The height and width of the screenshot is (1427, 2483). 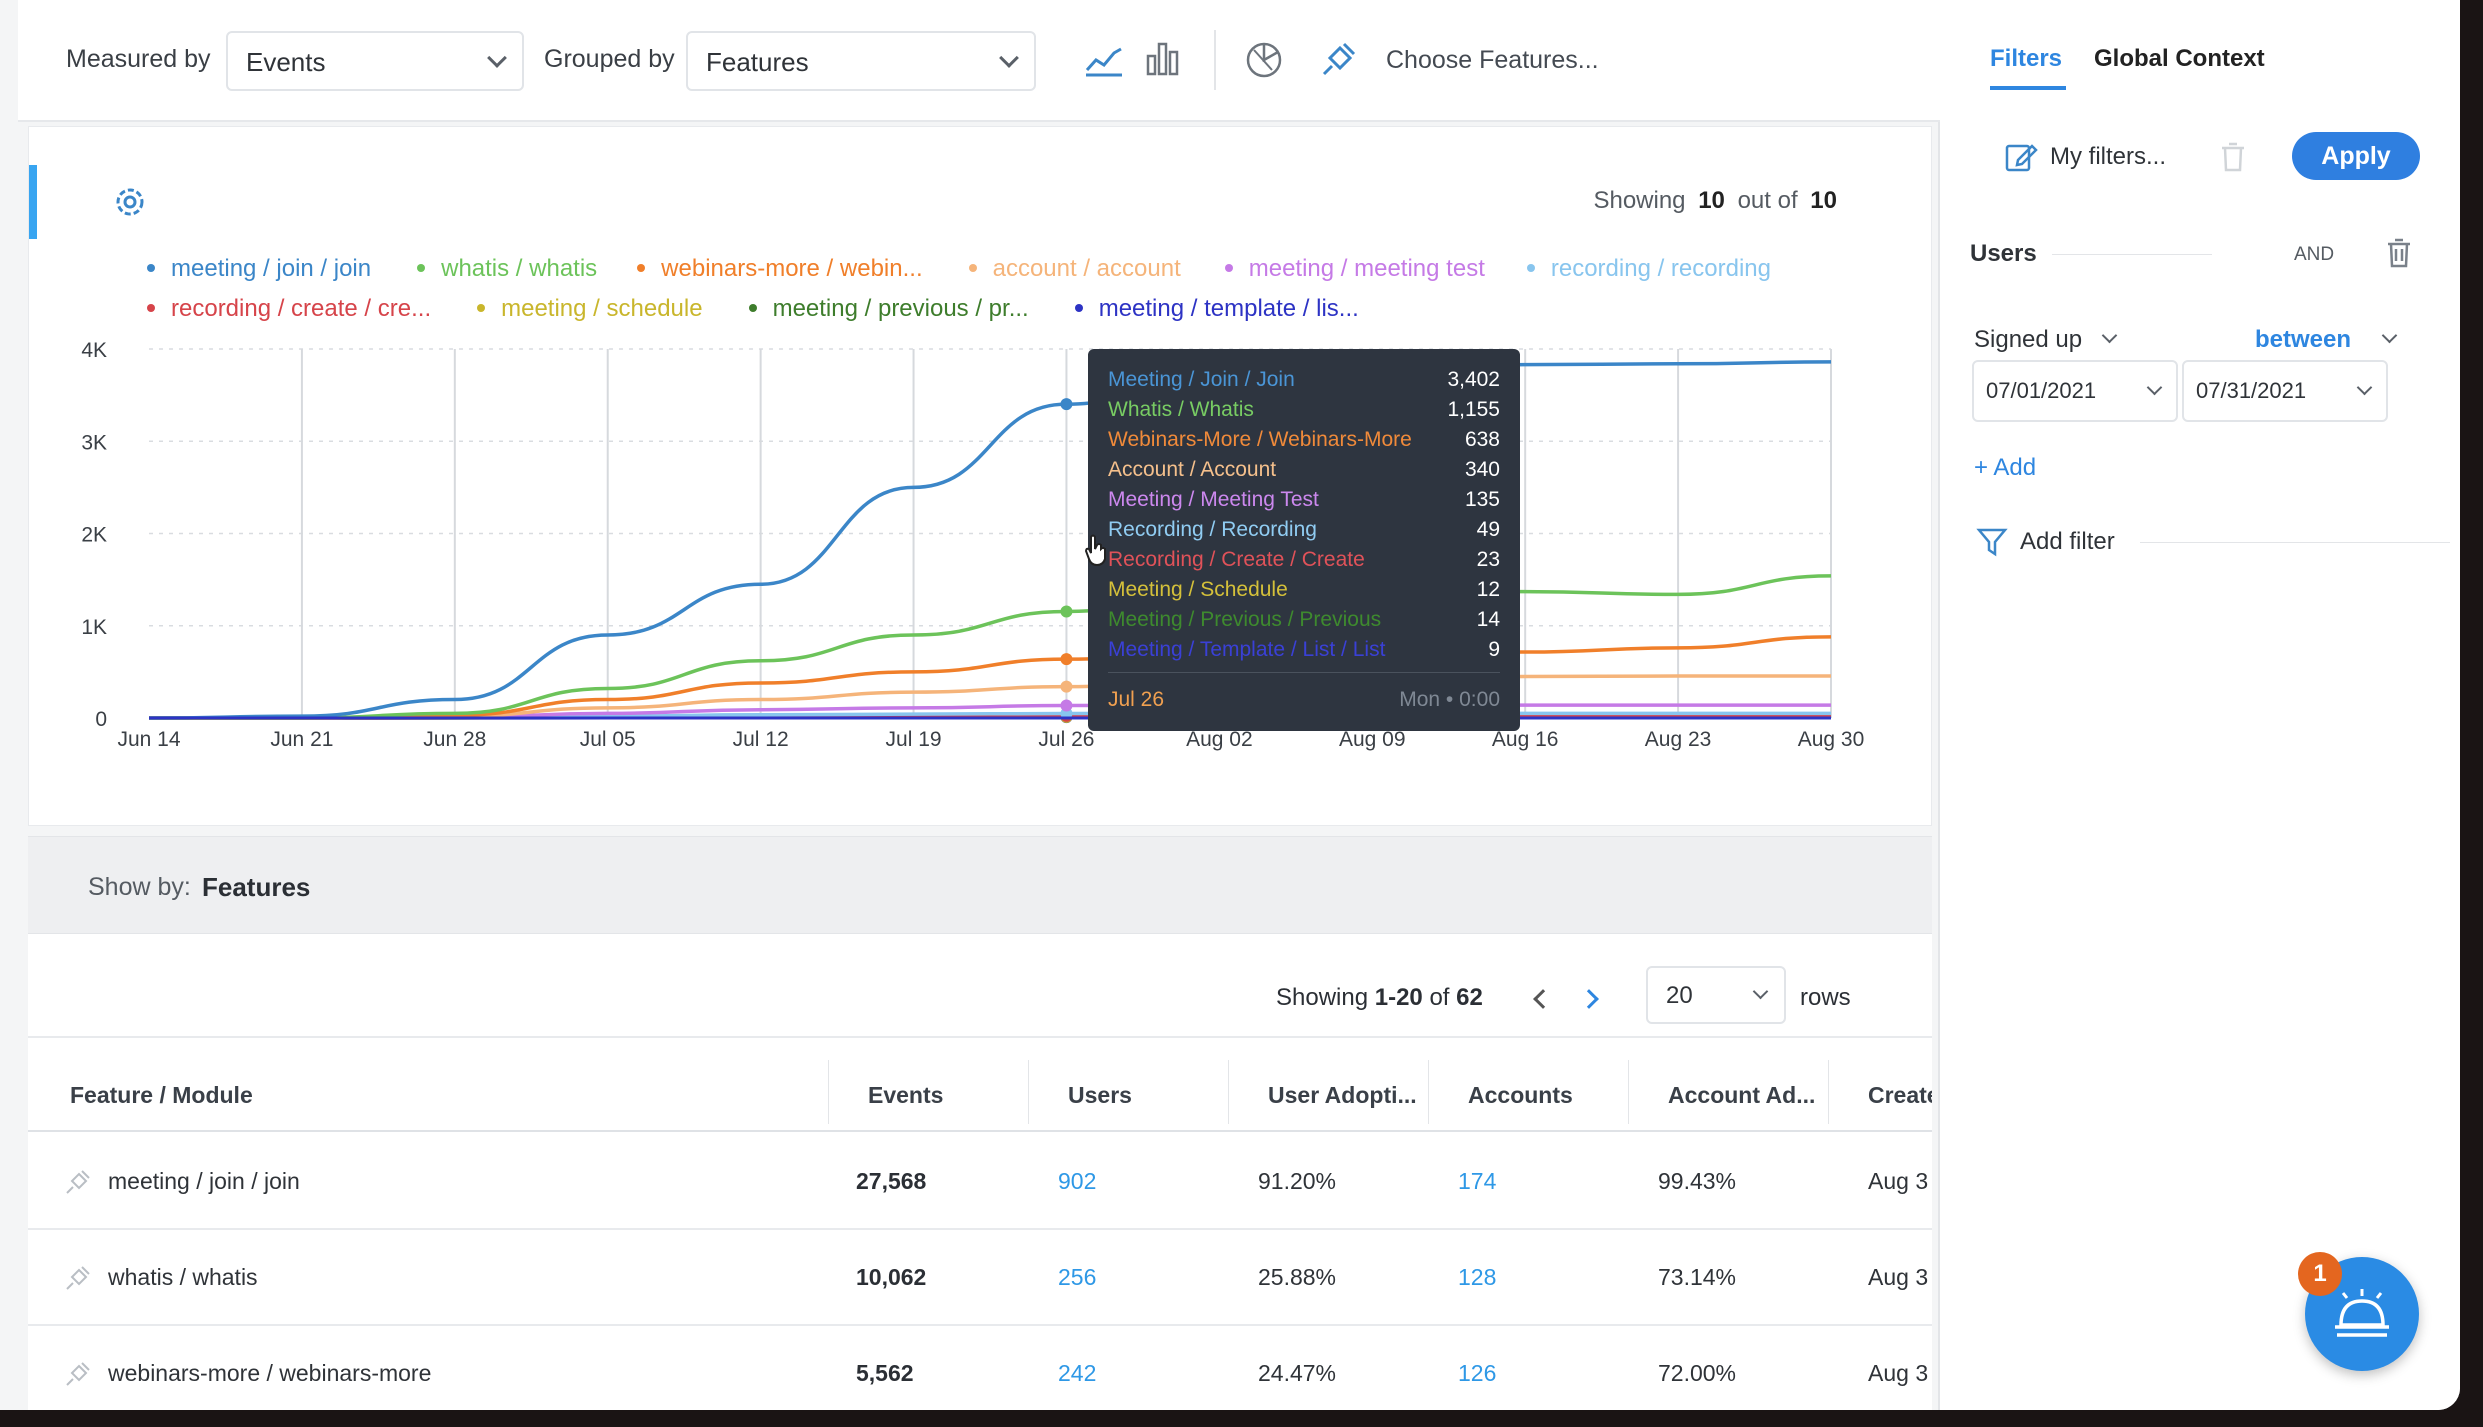 I want to click on date-to-input: 07/31/2021, so click(x=2285, y=391).